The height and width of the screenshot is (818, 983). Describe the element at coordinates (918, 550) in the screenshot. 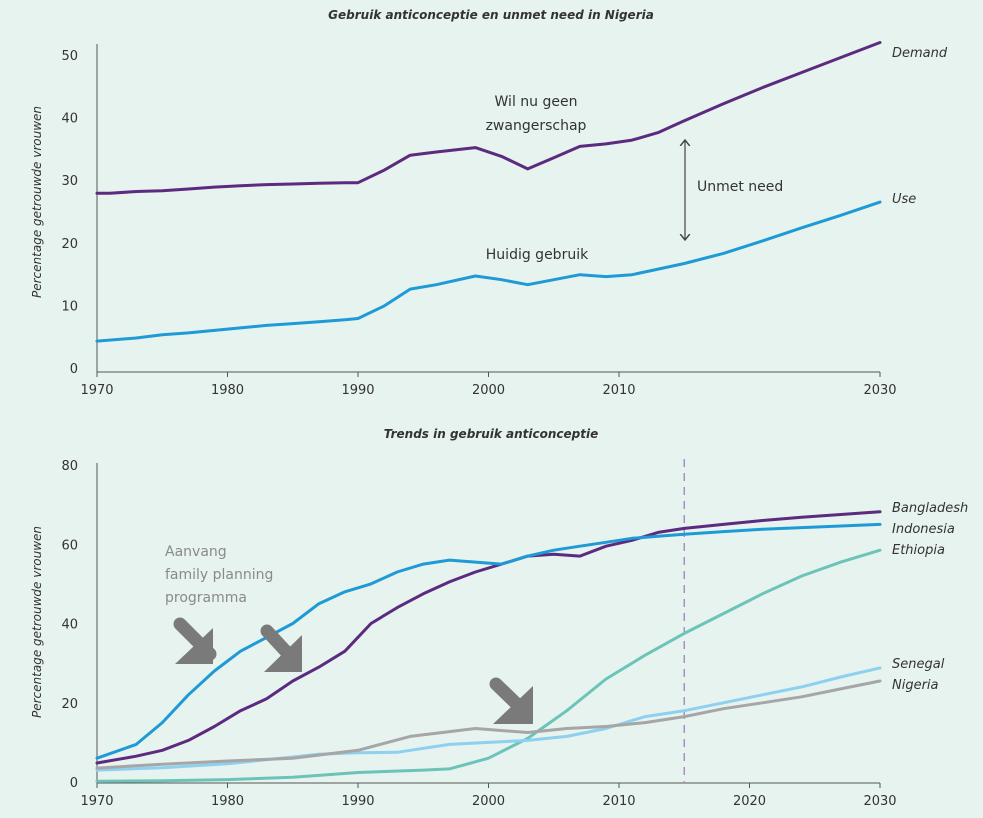

I see `series-label-ethiopia: Ethiopia` at that location.